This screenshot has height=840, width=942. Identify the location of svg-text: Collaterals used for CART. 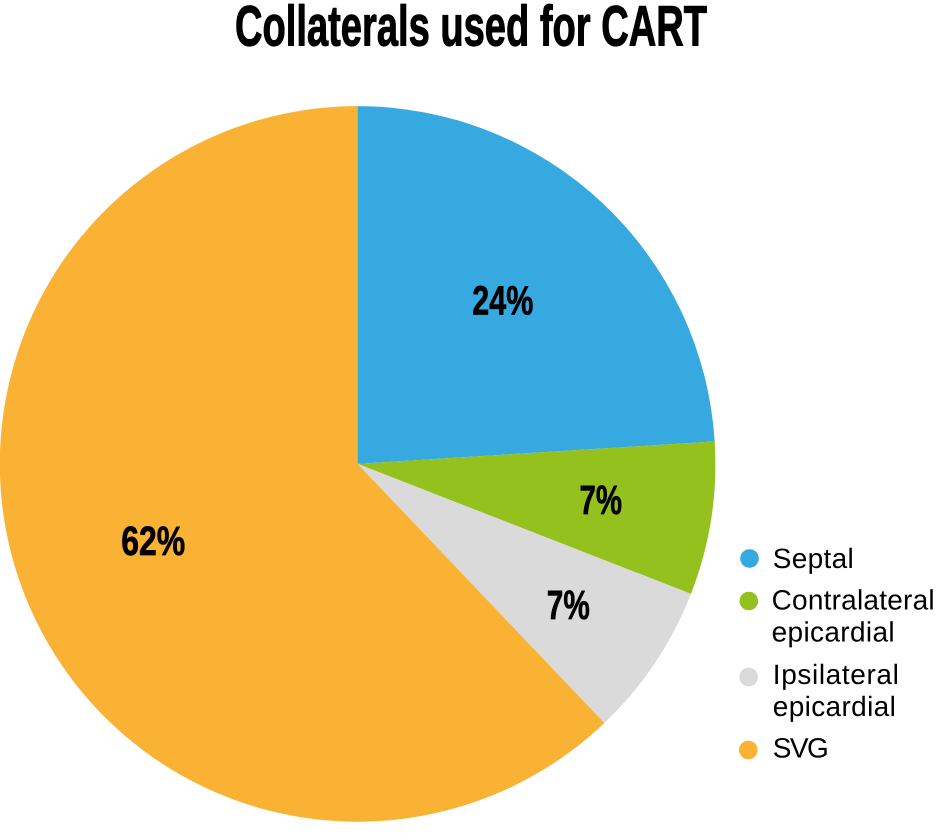
(471, 29).